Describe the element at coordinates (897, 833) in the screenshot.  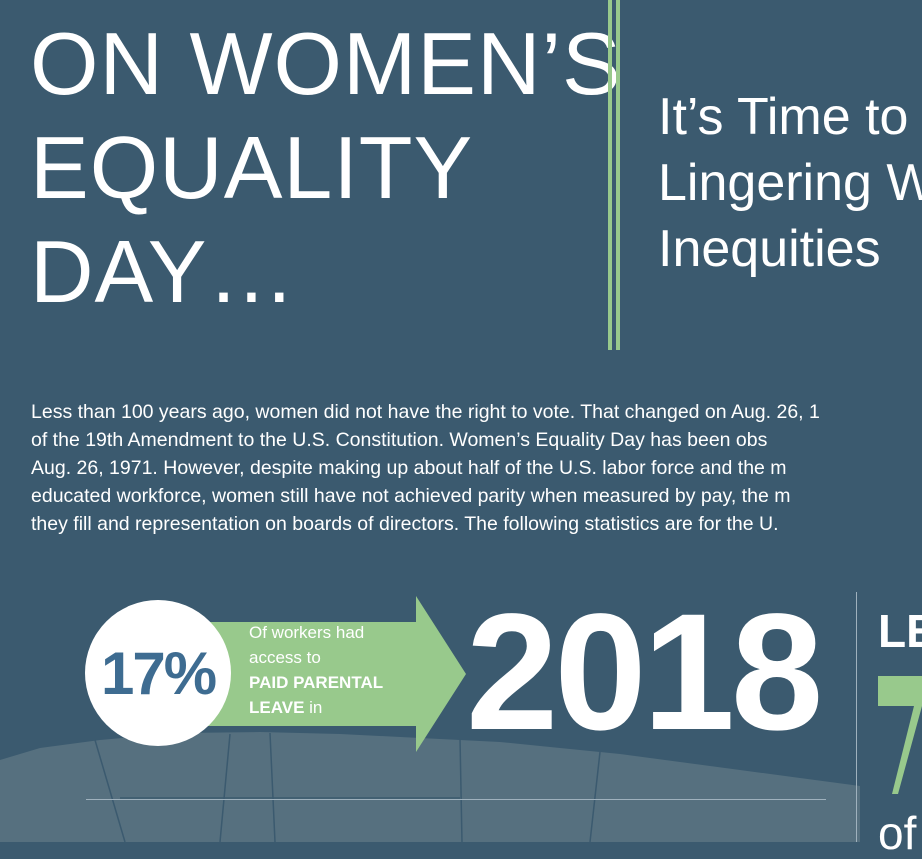
I see `right-panel-footer: of` at that location.